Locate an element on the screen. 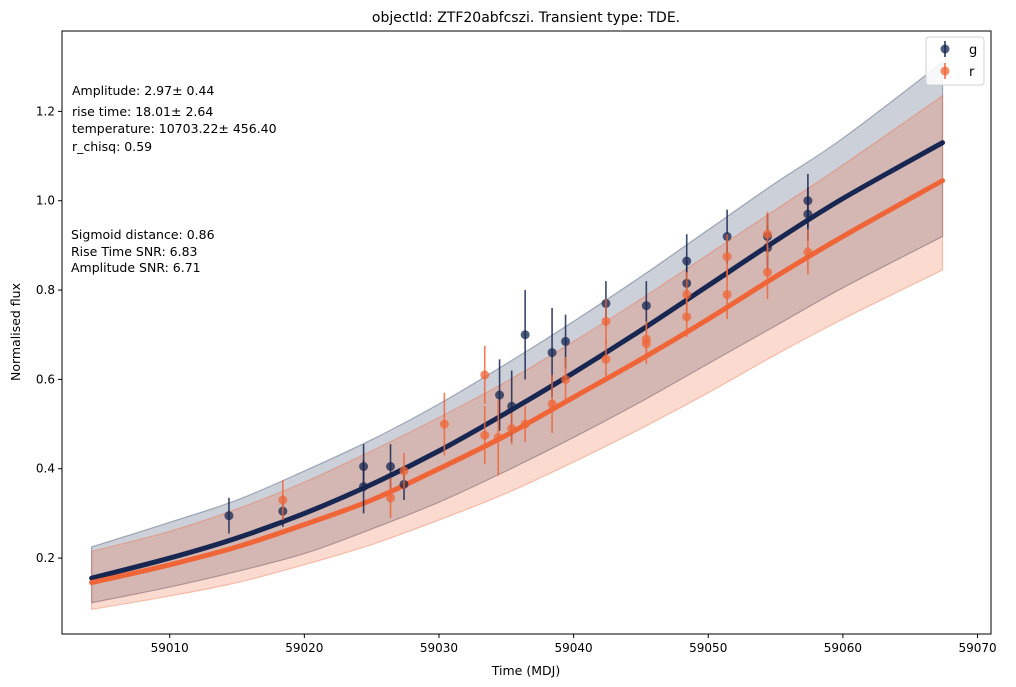 This screenshot has height=687, width=1016. x-tick-label: 59040 is located at coordinates (574, 648).